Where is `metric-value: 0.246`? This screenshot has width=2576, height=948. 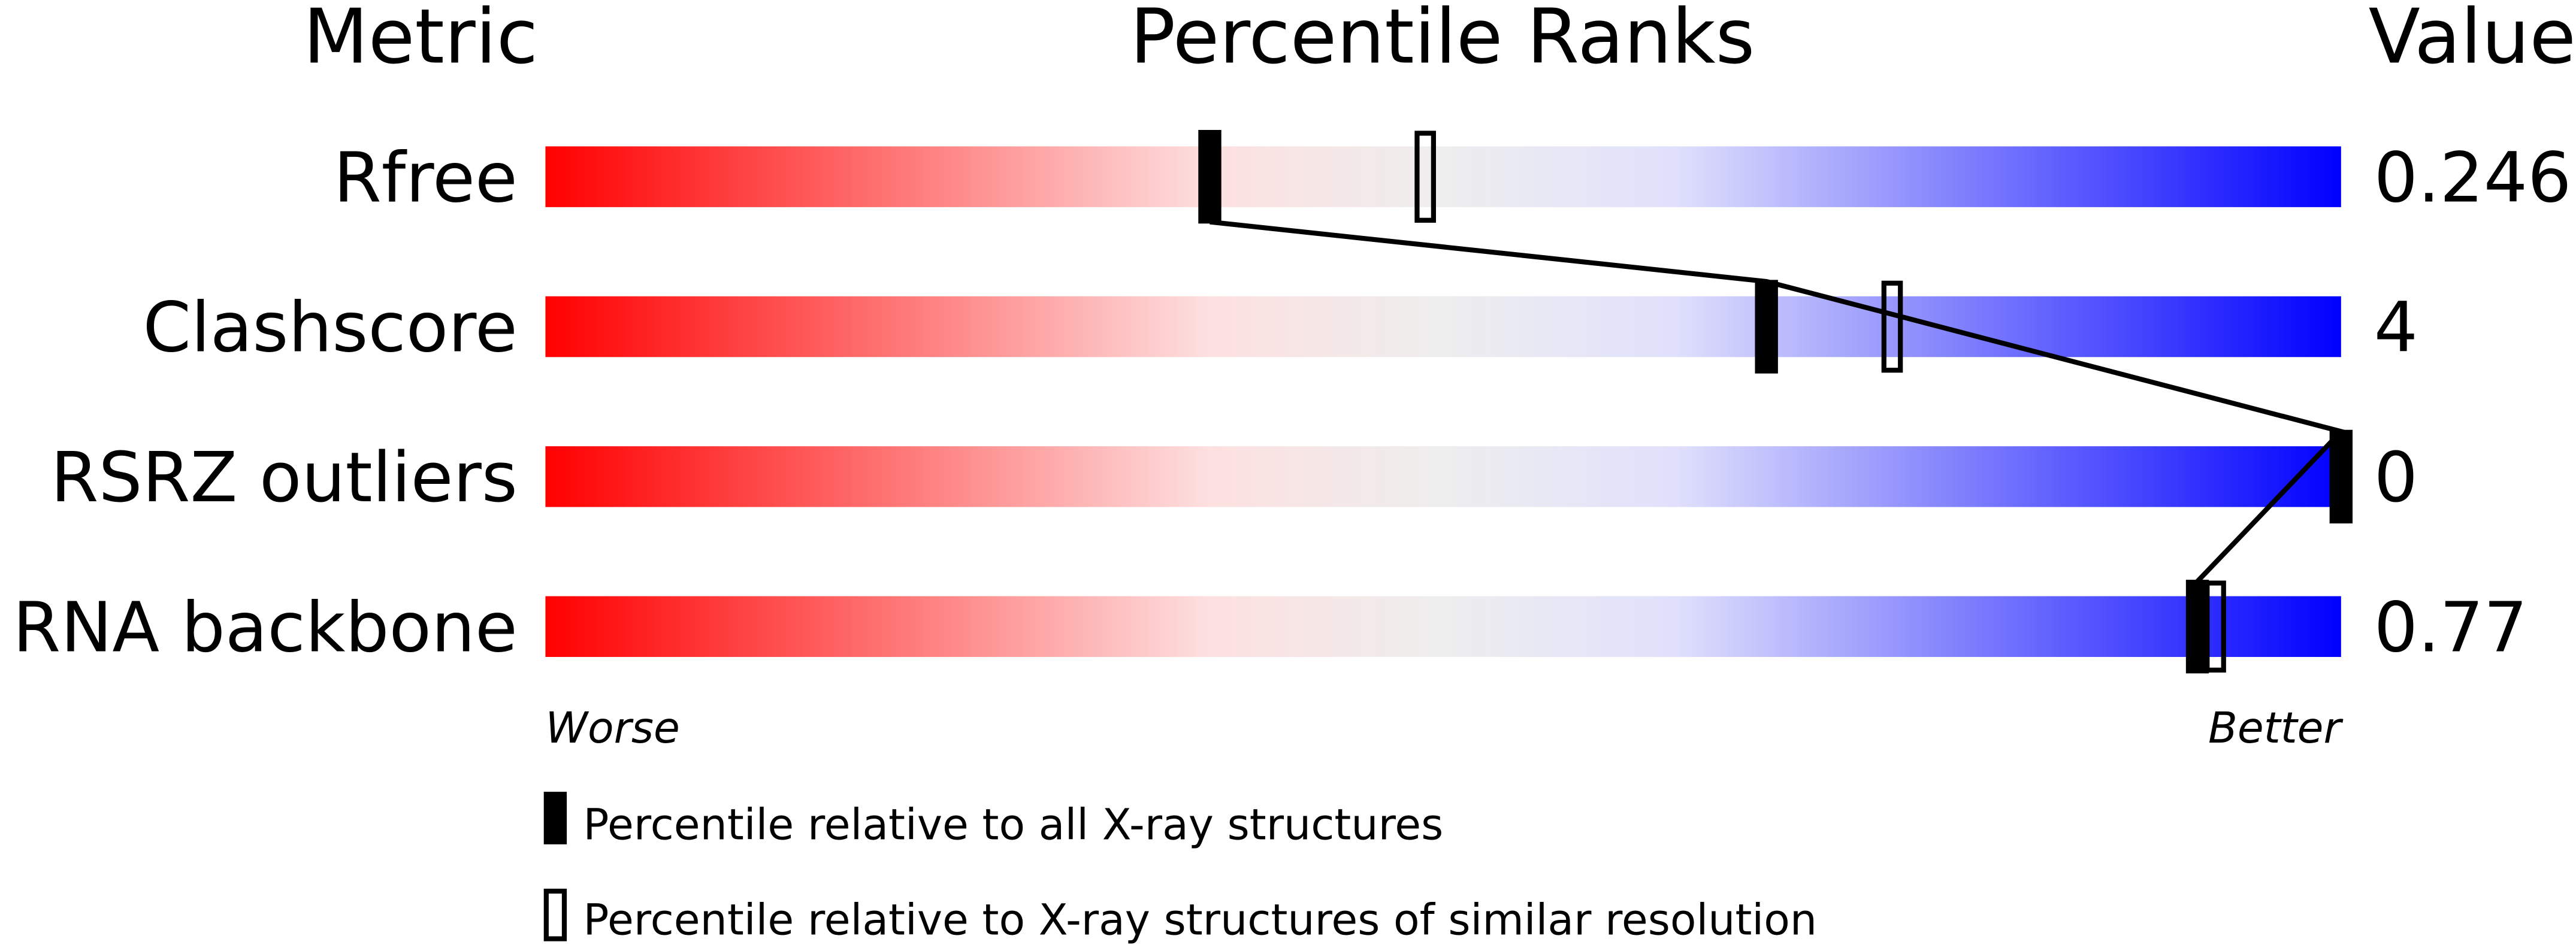
metric-value: 0.246 is located at coordinates (2473, 178).